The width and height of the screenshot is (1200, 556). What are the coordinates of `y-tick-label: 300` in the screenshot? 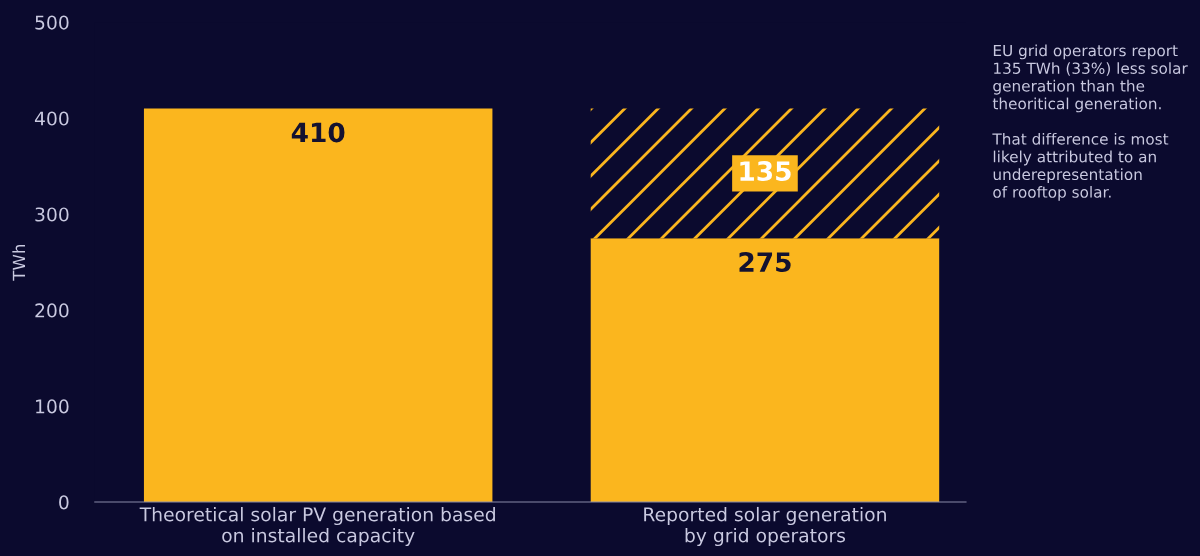 It's located at (52, 214).